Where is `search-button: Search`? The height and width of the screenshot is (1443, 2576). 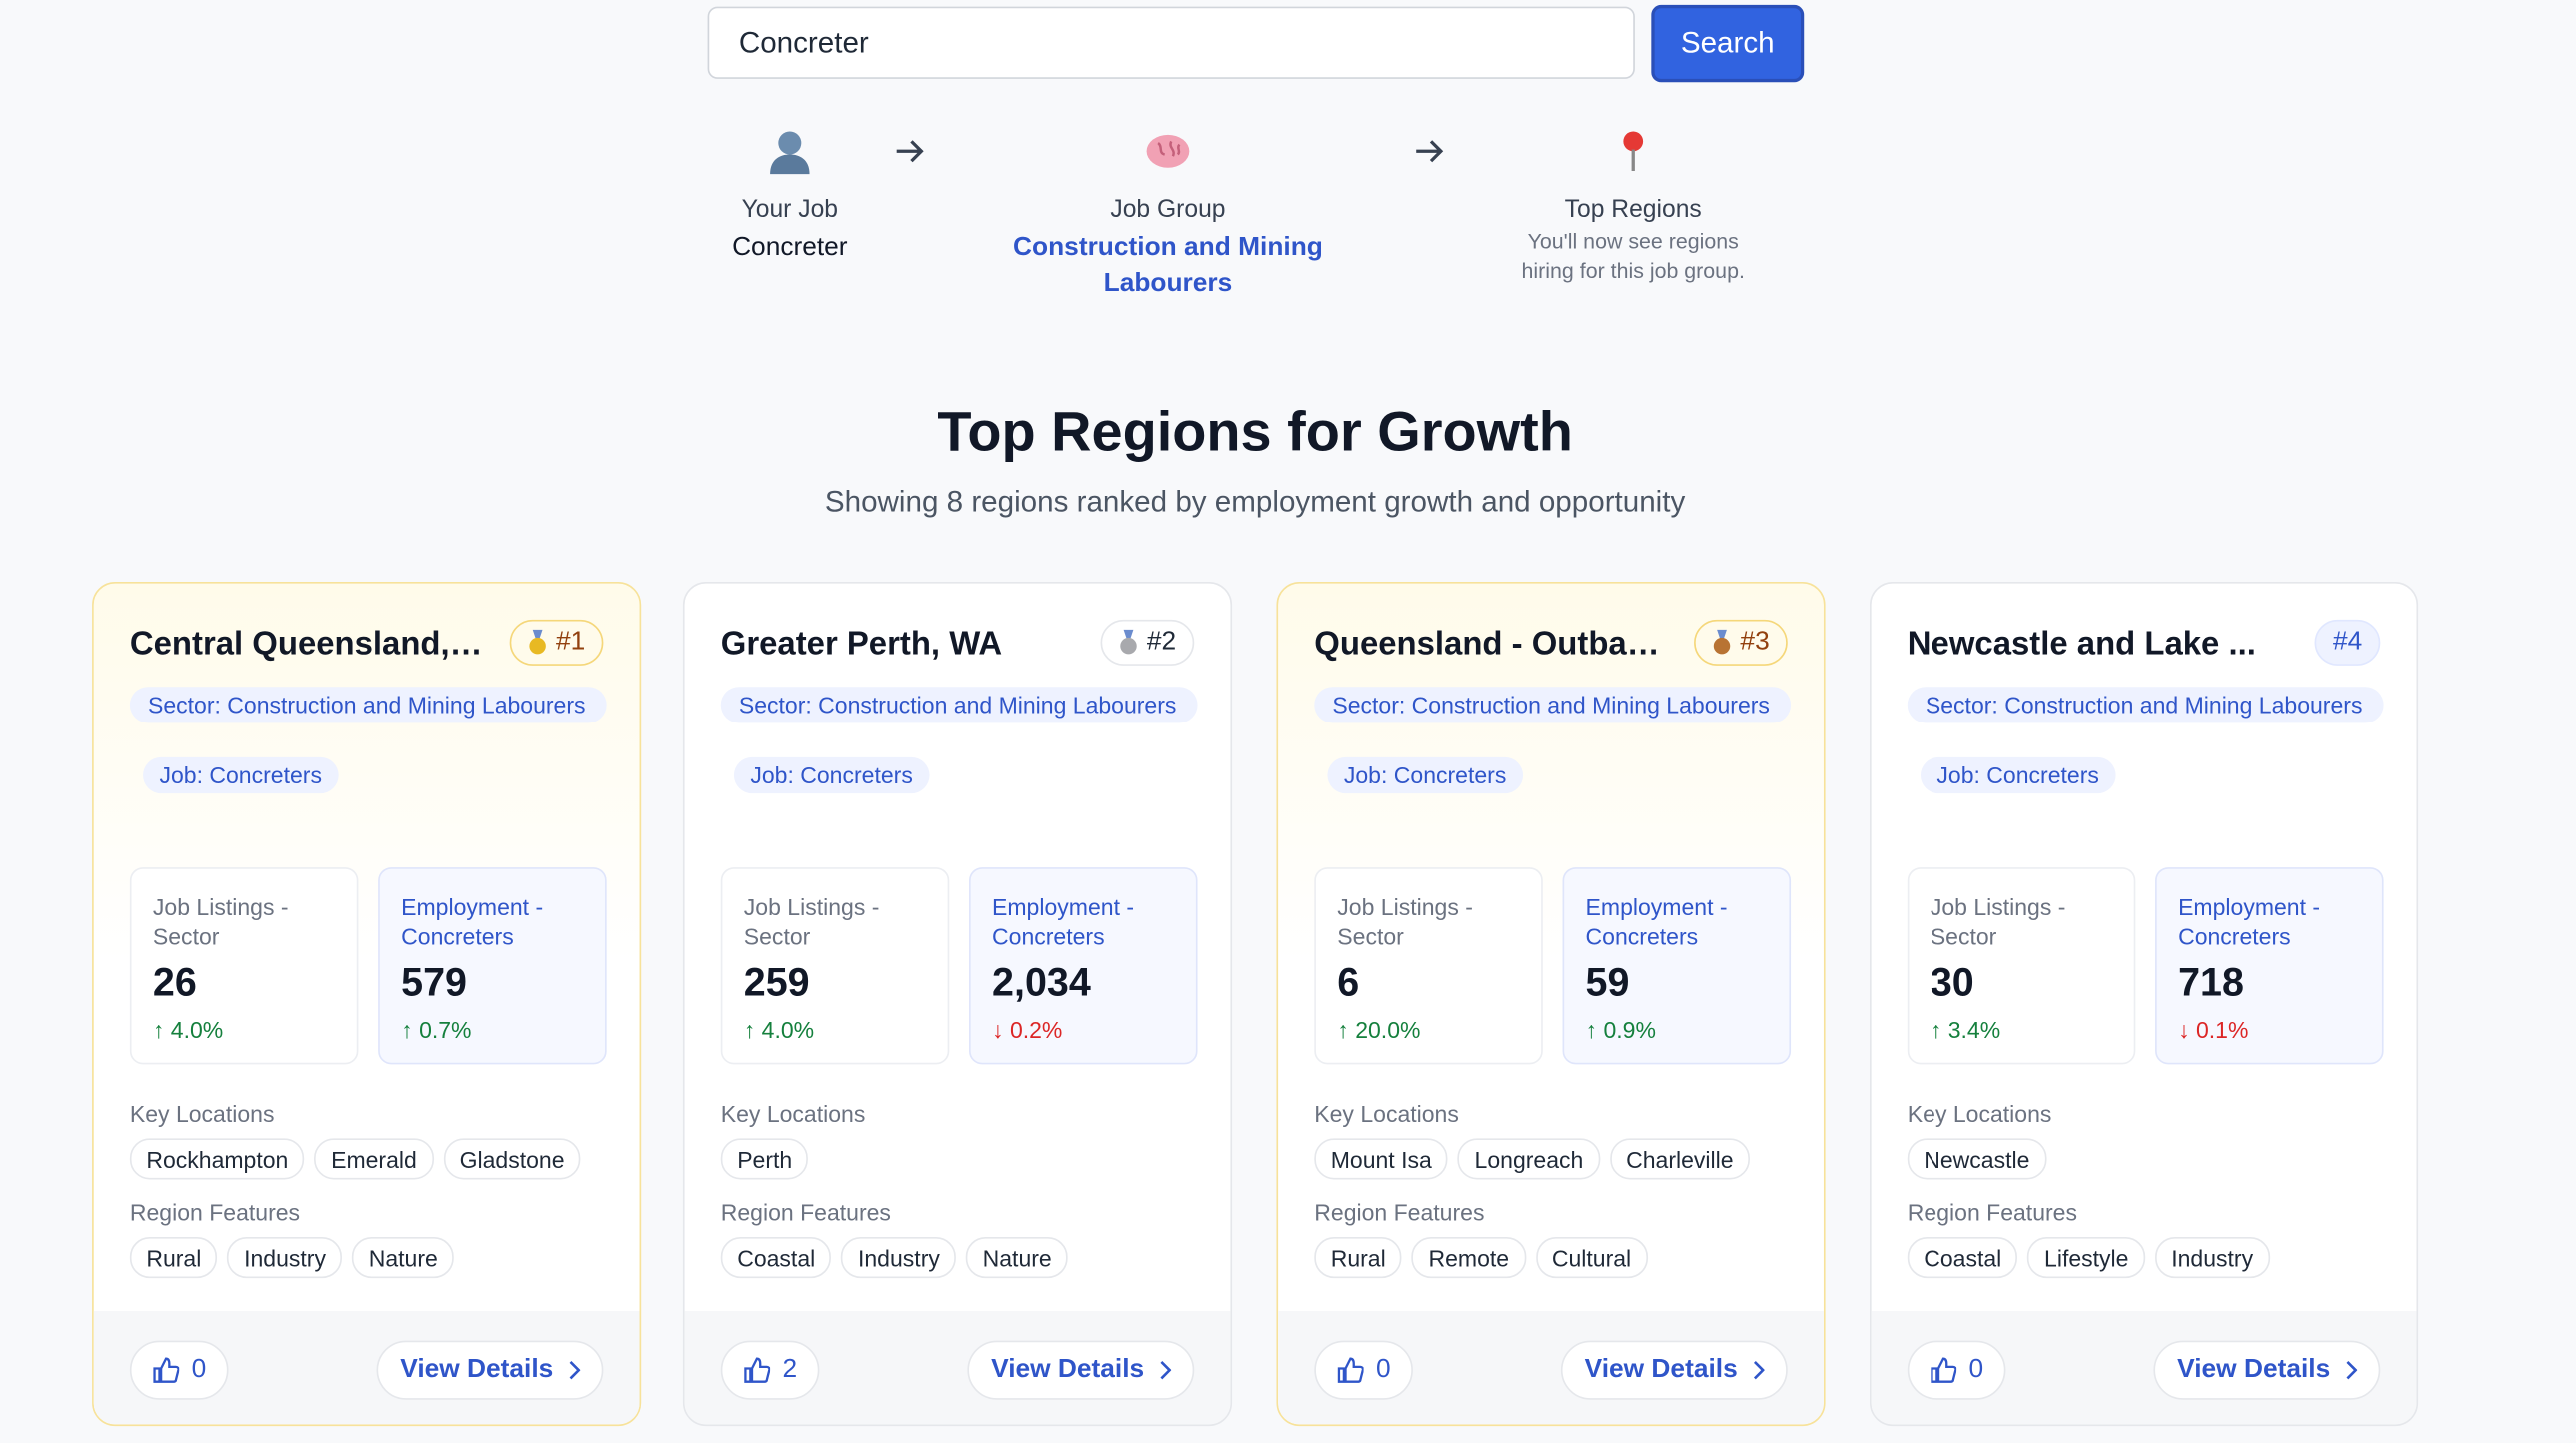
search-button: Search is located at coordinates (1728, 43).